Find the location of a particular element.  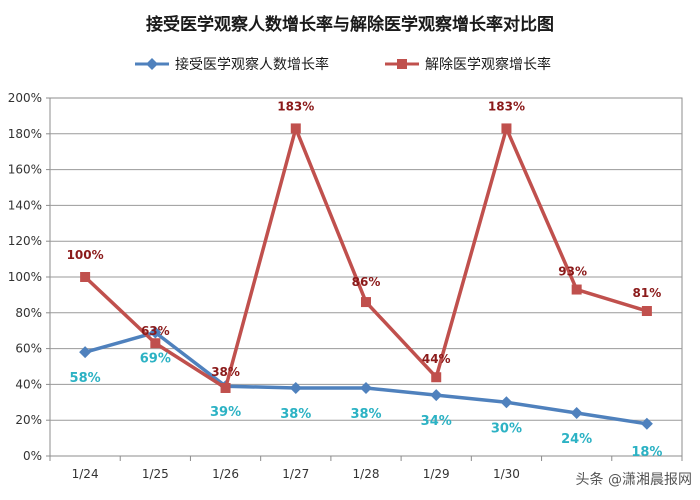

data-label: 24% is located at coordinates (576, 439).